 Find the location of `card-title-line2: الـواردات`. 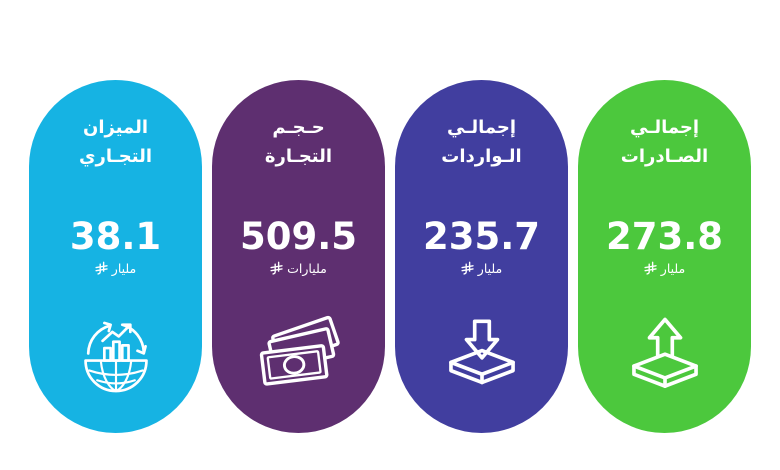

card-title-line2: الـواردات is located at coordinates (481, 156).